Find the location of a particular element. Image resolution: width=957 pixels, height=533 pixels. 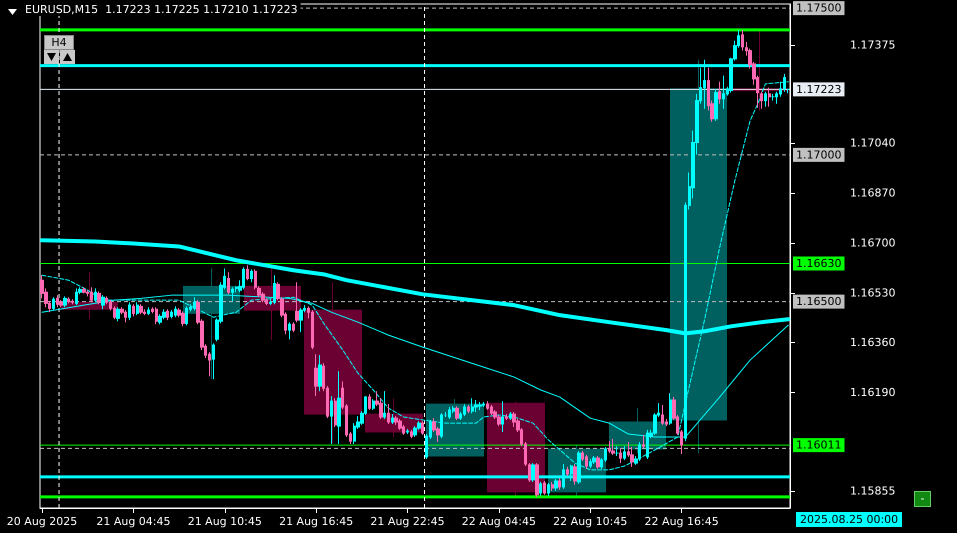

ref-line-label: 1.16630 is located at coordinates (819, 263).